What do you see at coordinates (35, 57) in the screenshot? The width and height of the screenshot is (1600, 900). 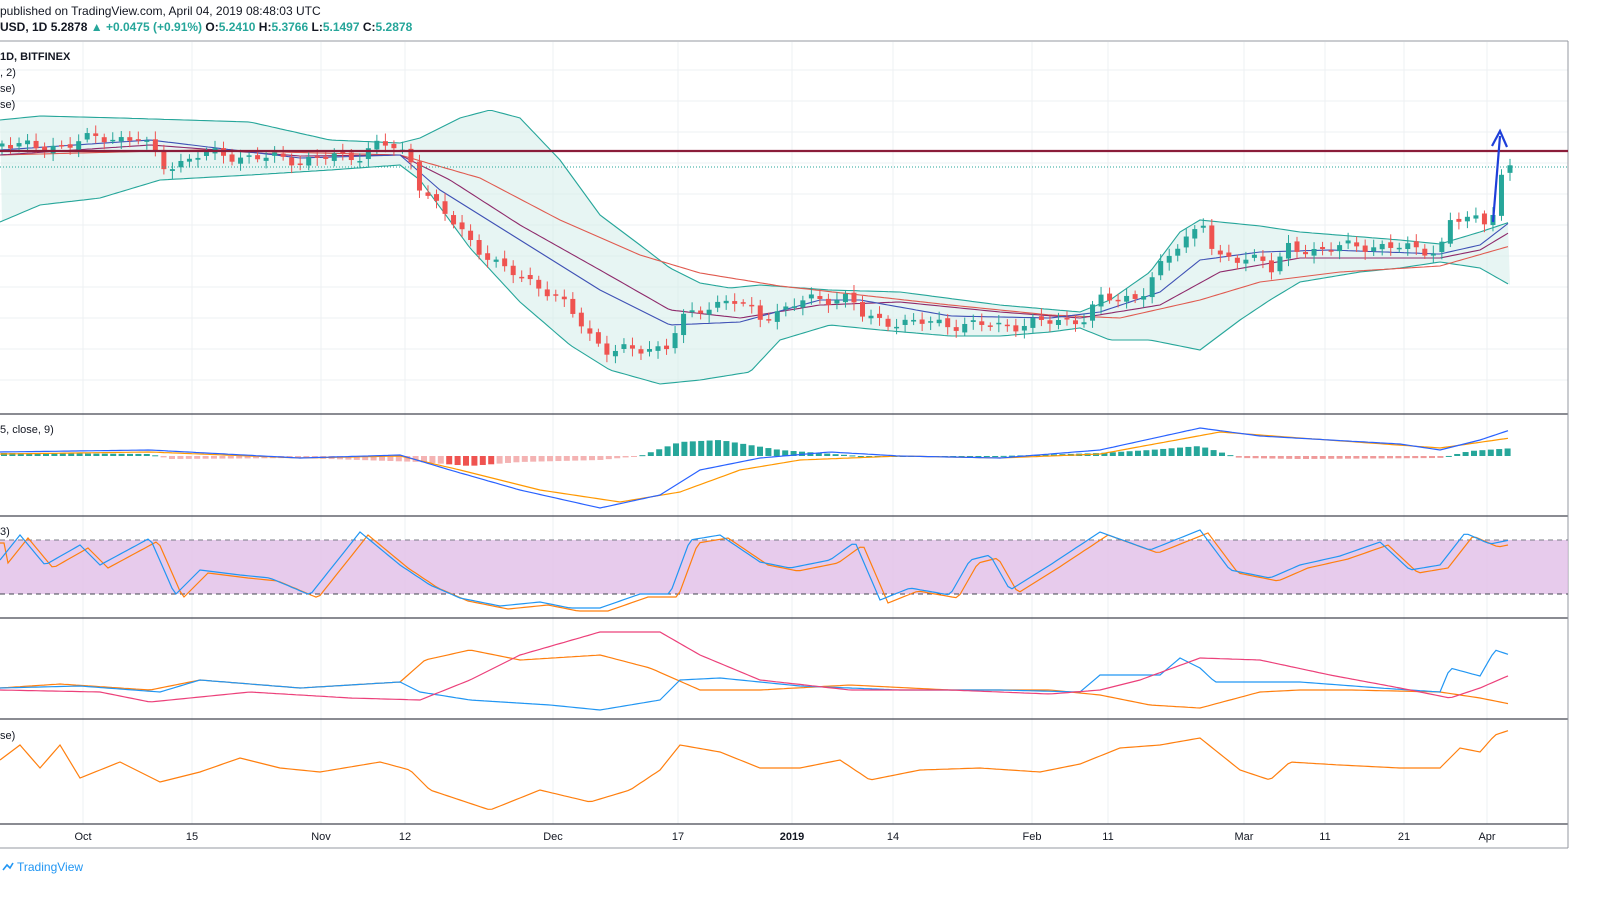 I see `main-exchange-label: 1D, BITFINEX` at bounding box center [35, 57].